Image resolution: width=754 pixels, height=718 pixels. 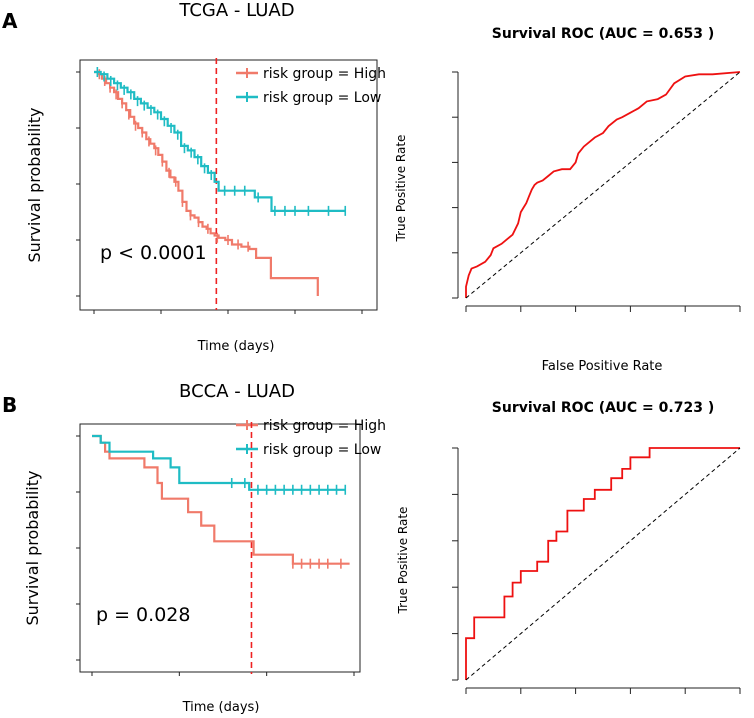 I want to click on legend-high-tcga: risk group = High, so click(x=324, y=74).